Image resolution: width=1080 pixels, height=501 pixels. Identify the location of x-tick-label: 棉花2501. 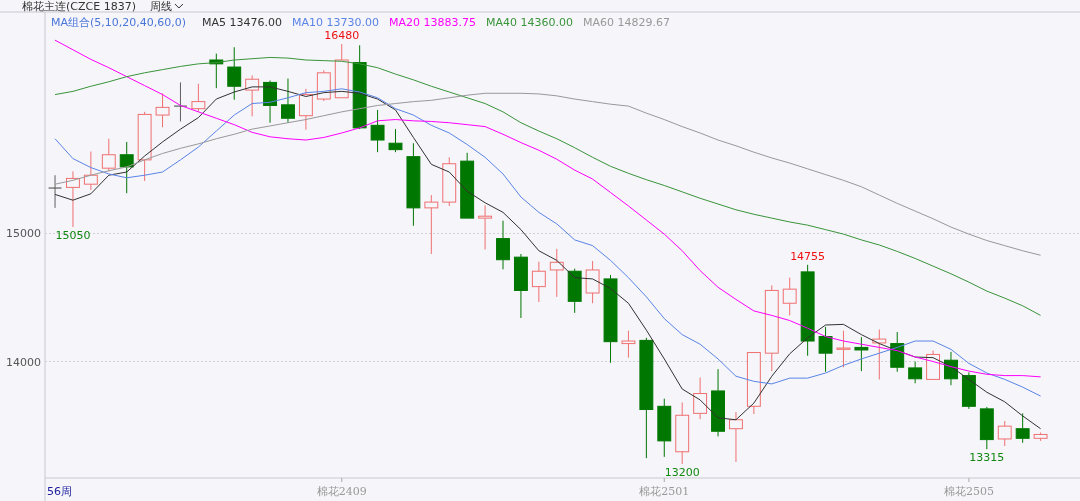
(664, 491).